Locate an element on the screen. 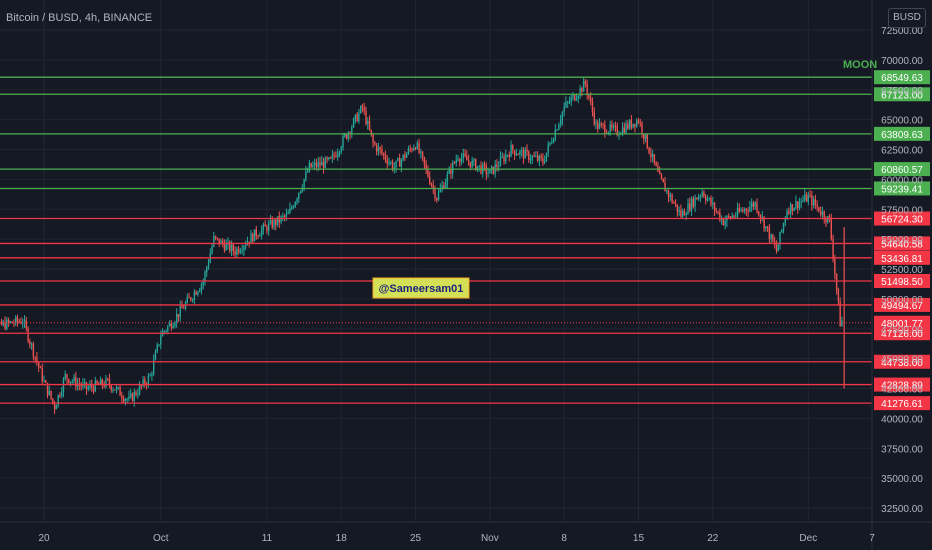 This screenshot has width=932, height=550. price-tick-label: 45000.00 is located at coordinates (902, 360).